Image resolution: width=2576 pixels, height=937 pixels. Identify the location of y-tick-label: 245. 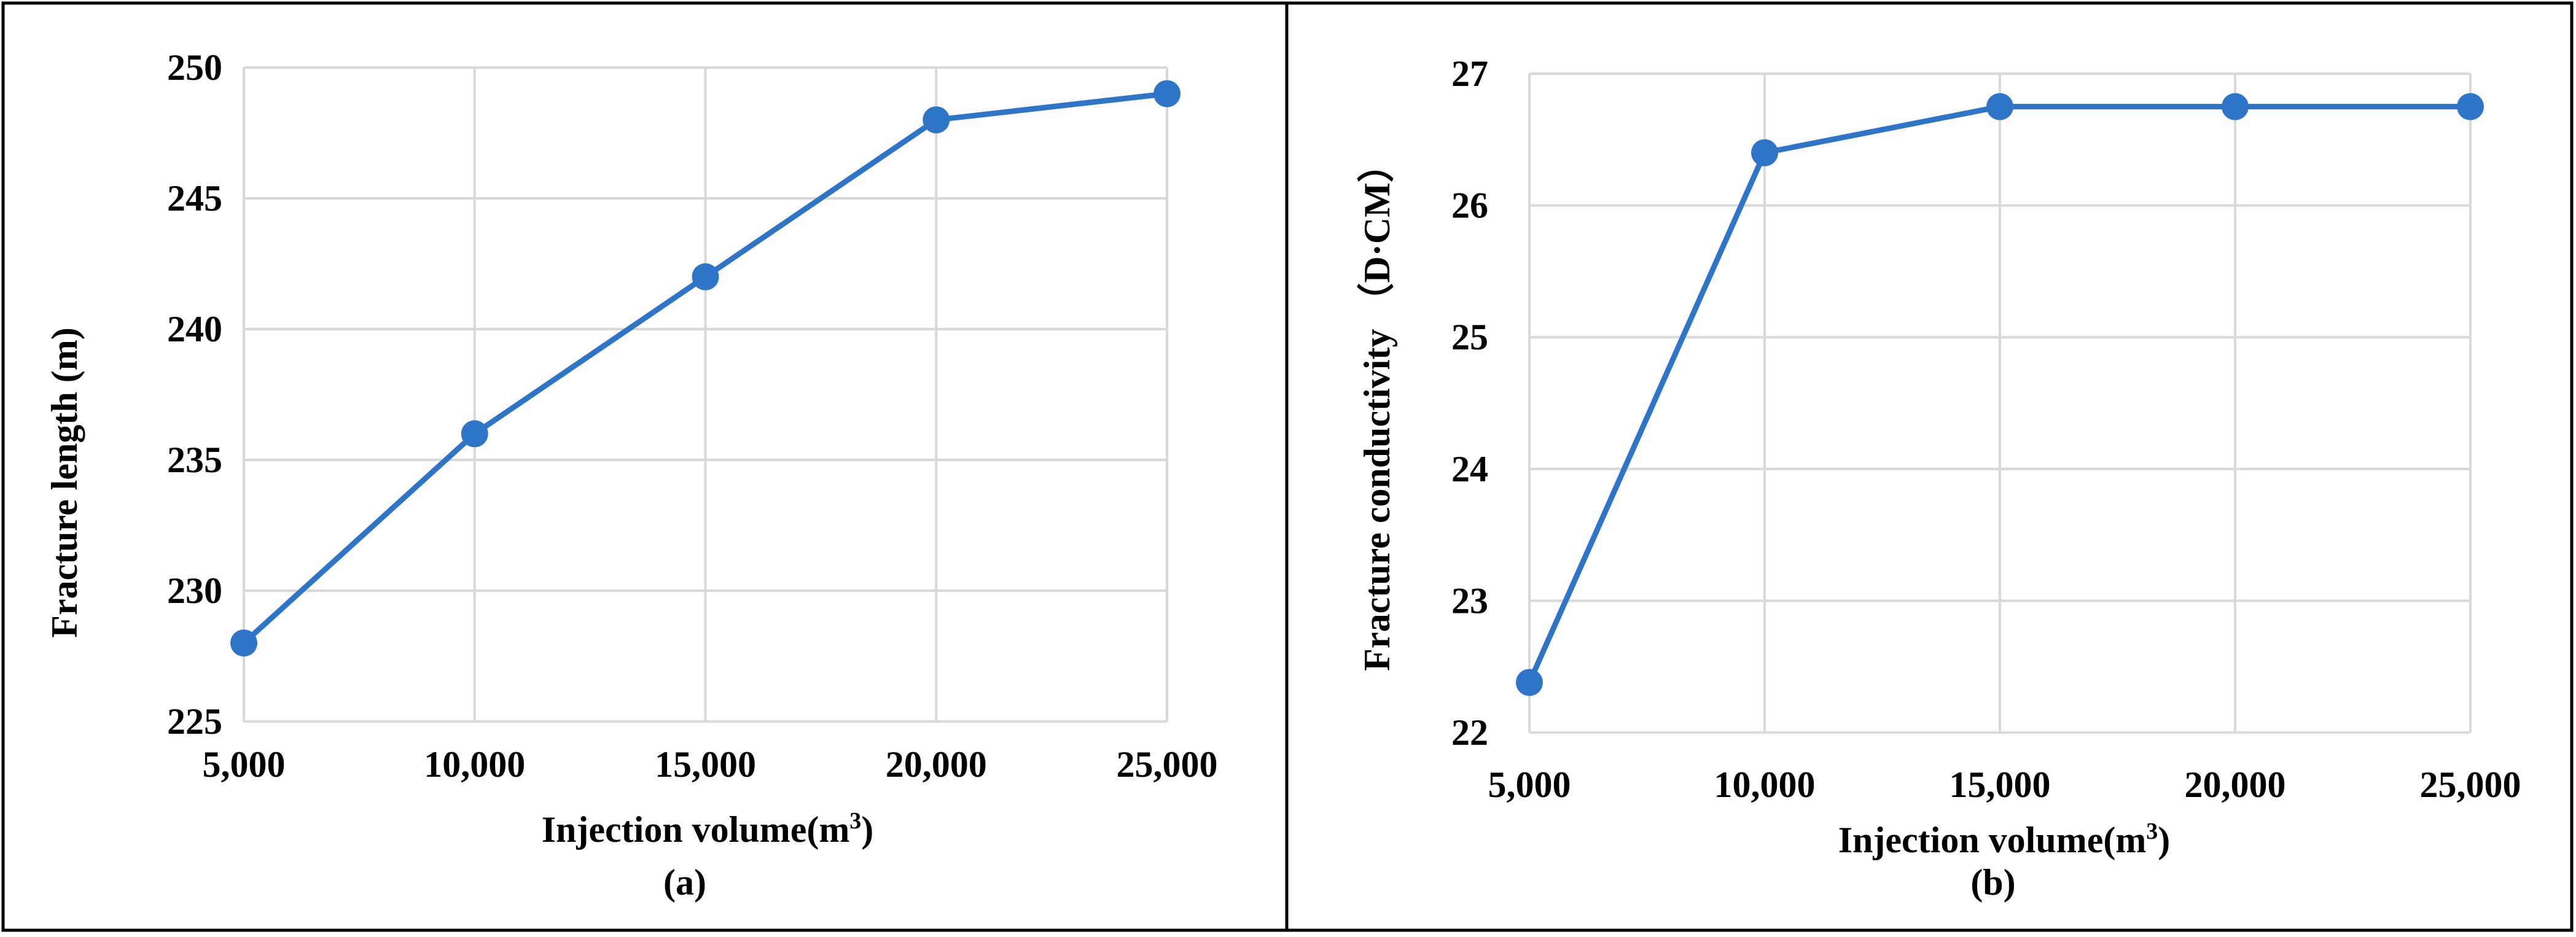
(194, 198).